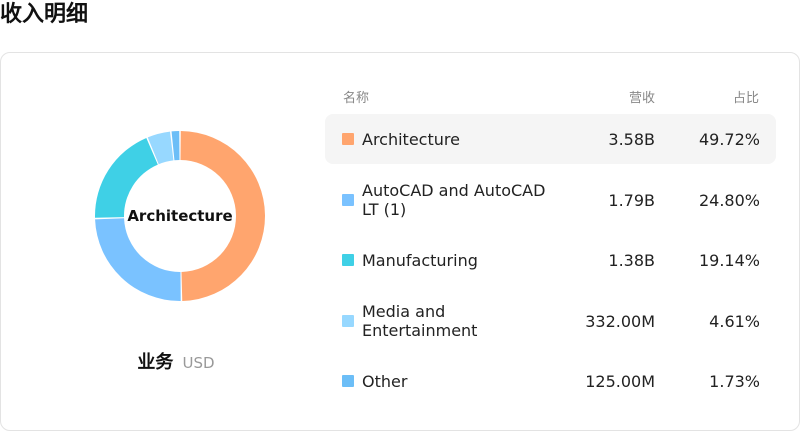 The height and width of the screenshot is (431, 800). What do you see at coordinates (454, 200) in the screenshot?
I see `row-name: AutoCAD and AutoCAD LT (1)` at bounding box center [454, 200].